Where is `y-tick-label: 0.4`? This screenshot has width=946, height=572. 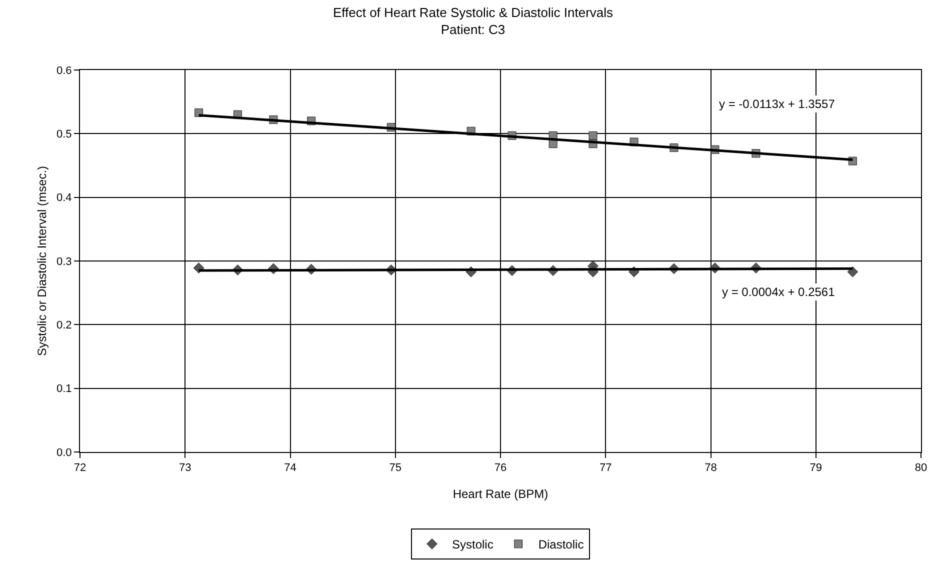
y-tick-label: 0.4 is located at coordinates (64, 198).